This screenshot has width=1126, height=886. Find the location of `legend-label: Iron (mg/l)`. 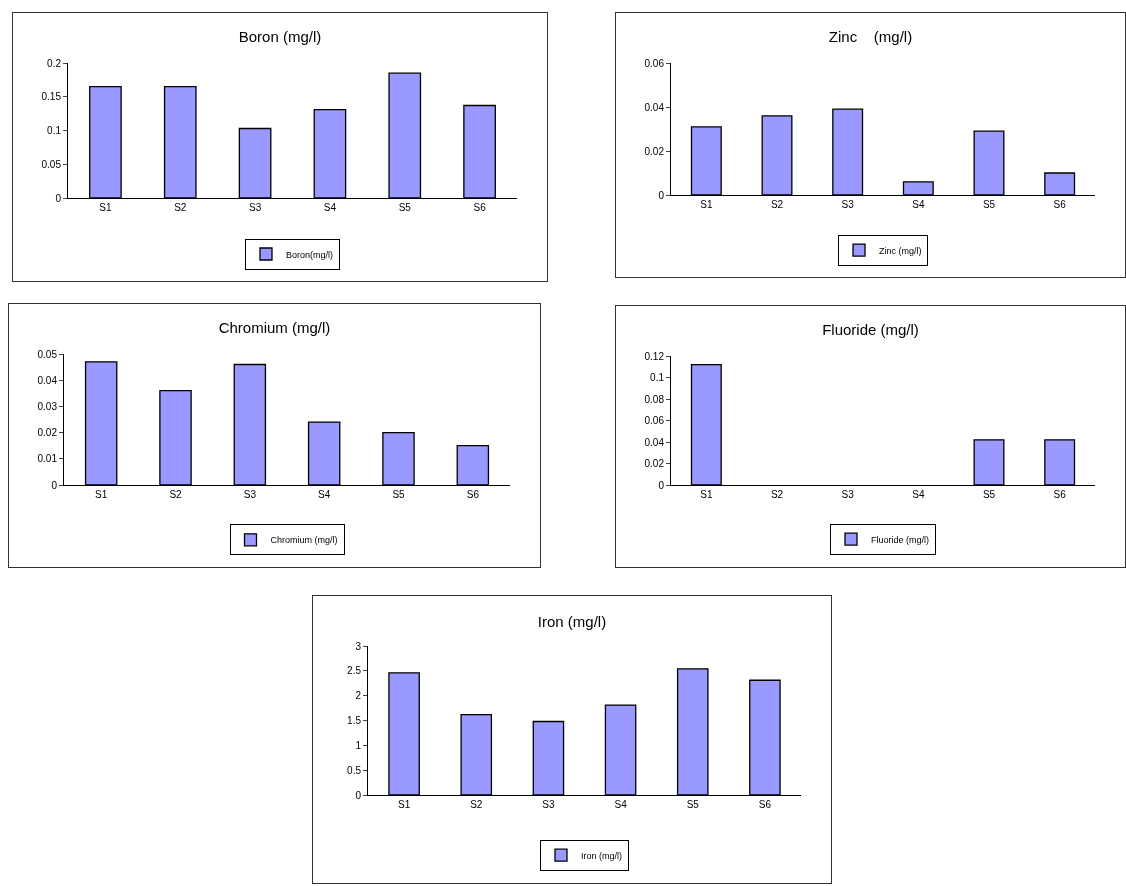

legend-label: Iron (mg/l) is located at coordinates (602, 855).